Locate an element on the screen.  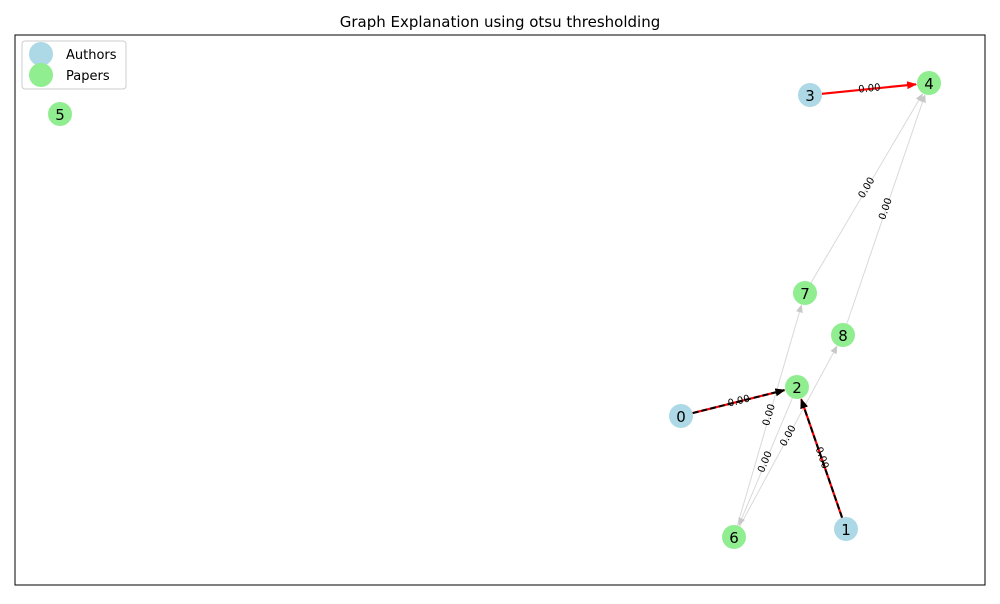
edge-label-8-4: 0.00 is located at coordinates (886, 209).